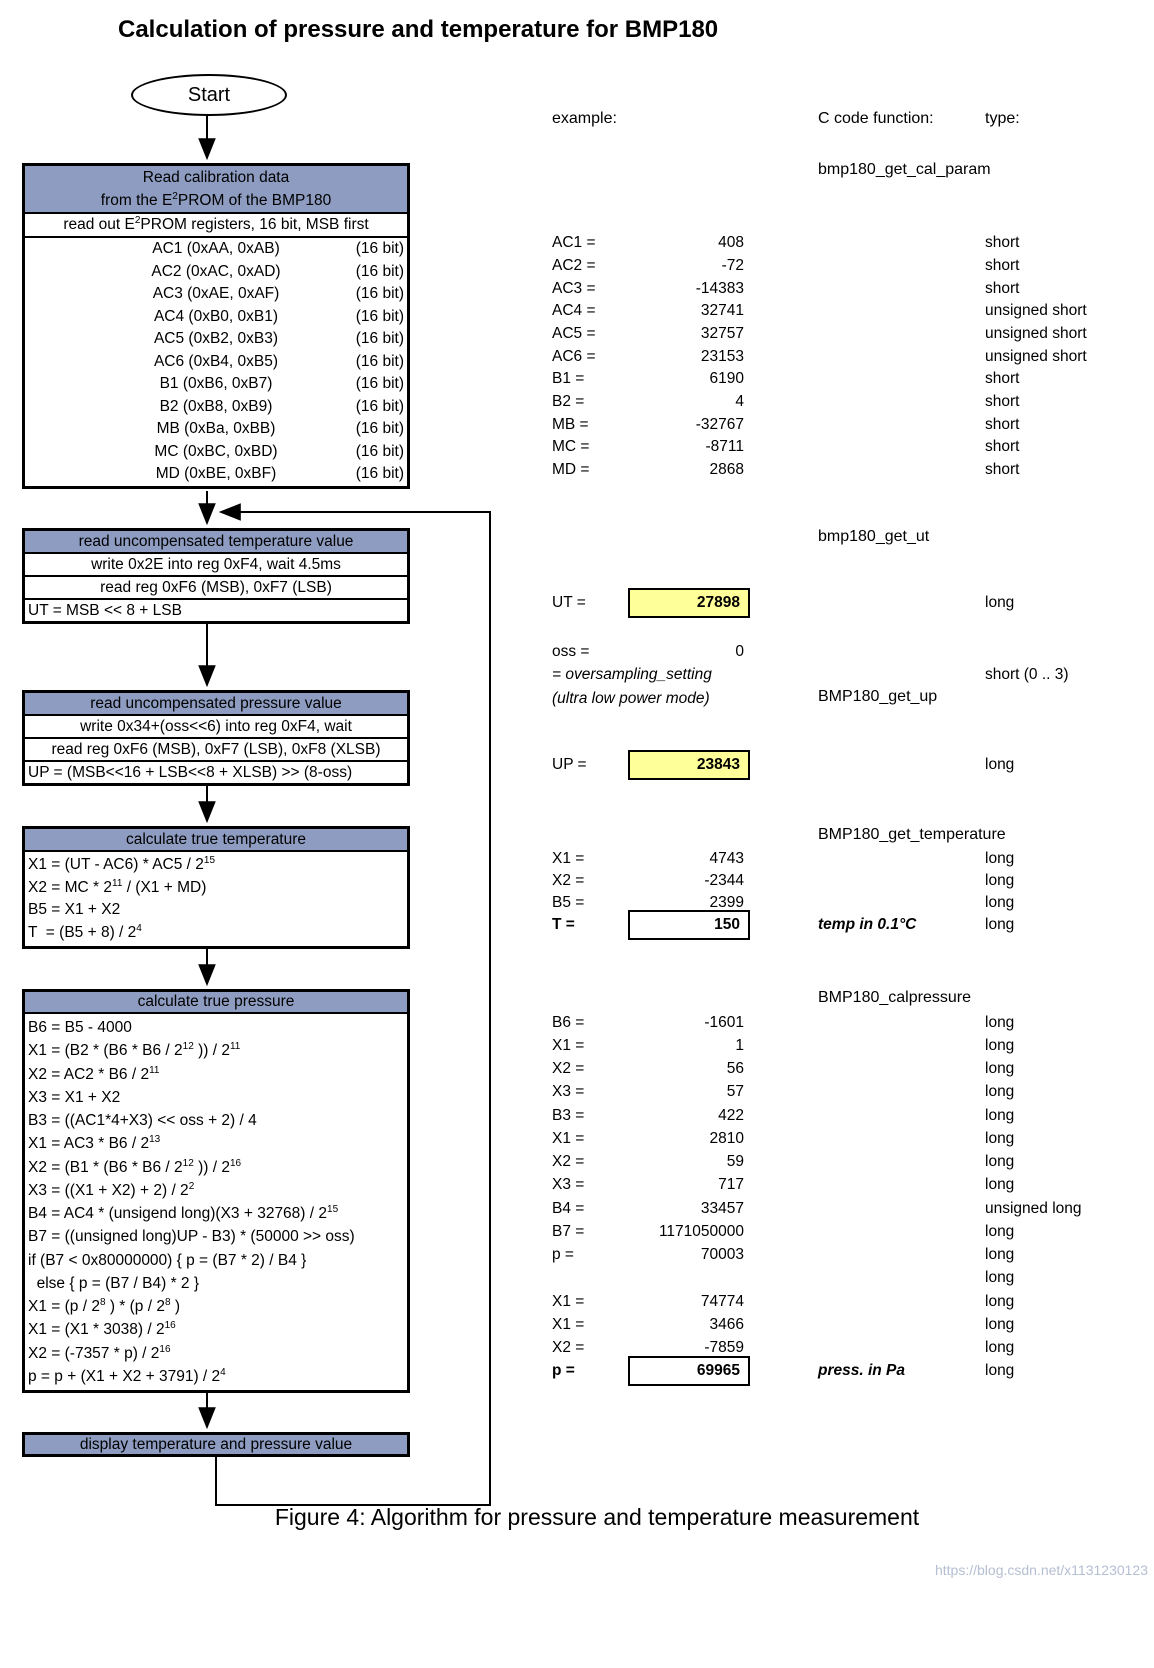 This screenshot has height=1668, width=1154. What do you see at coordinates (574, 310) in the screenshot?
I see `example-label: AC4 =` at bounding box center [574, 310].